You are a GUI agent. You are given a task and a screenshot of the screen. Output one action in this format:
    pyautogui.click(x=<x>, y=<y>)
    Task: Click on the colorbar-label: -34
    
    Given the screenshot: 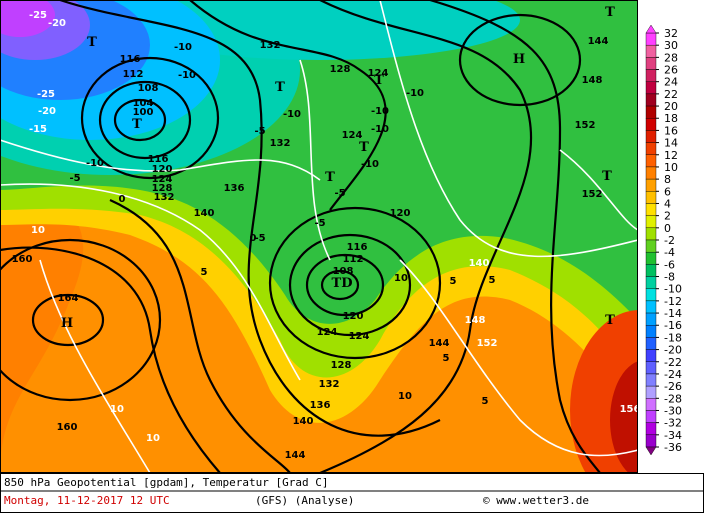 What is the action you would take?
    pyautogui.click(x=673, y=435)
    